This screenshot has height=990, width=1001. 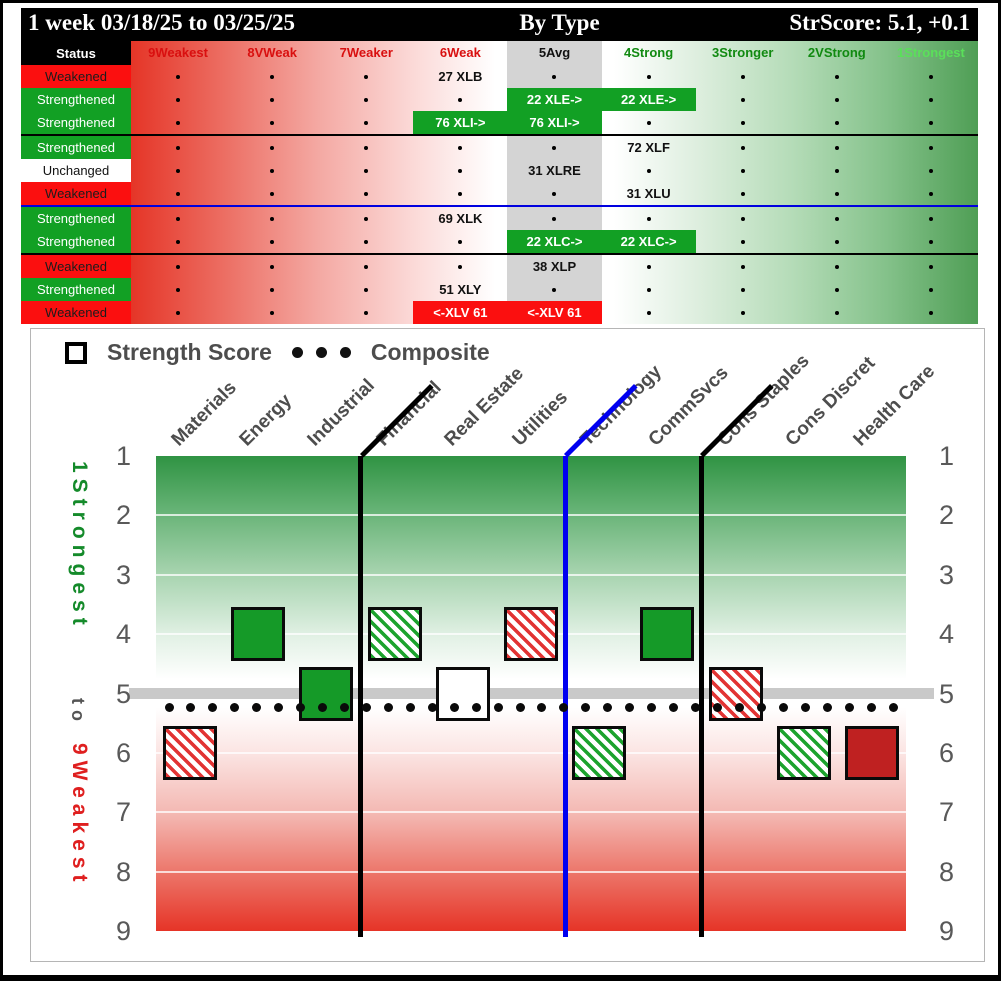 I want to click on table-row: Strengthened 69 XLK, so click(x=499, y=218).